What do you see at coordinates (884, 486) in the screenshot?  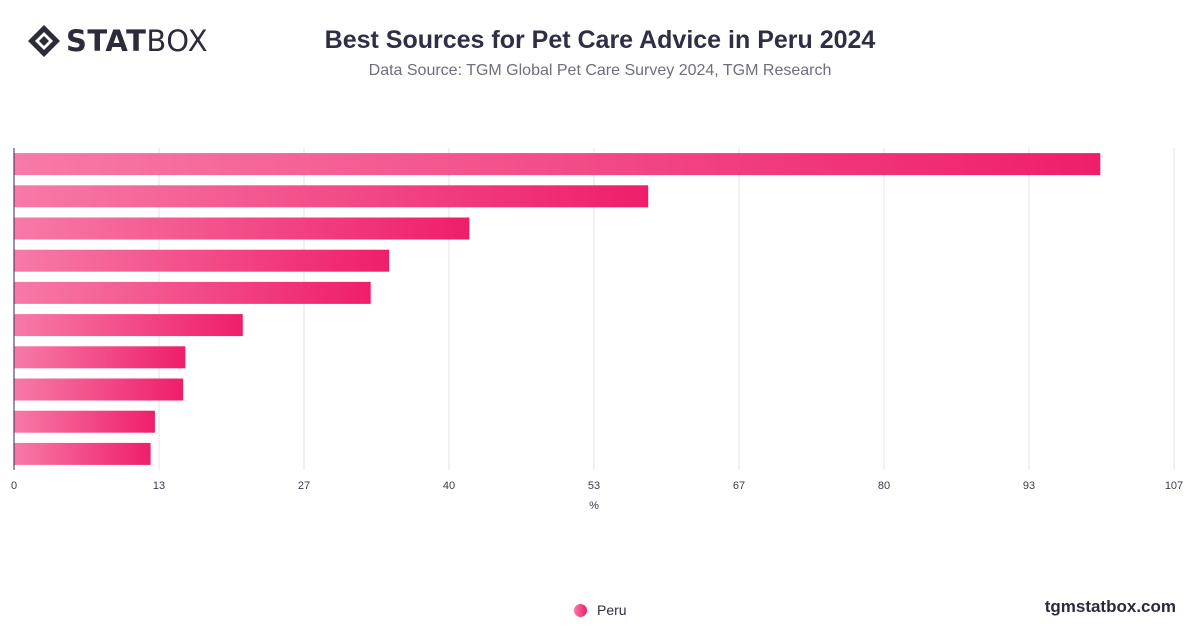 I see `x-tick-label: 80` at bounding box center [884, 486].